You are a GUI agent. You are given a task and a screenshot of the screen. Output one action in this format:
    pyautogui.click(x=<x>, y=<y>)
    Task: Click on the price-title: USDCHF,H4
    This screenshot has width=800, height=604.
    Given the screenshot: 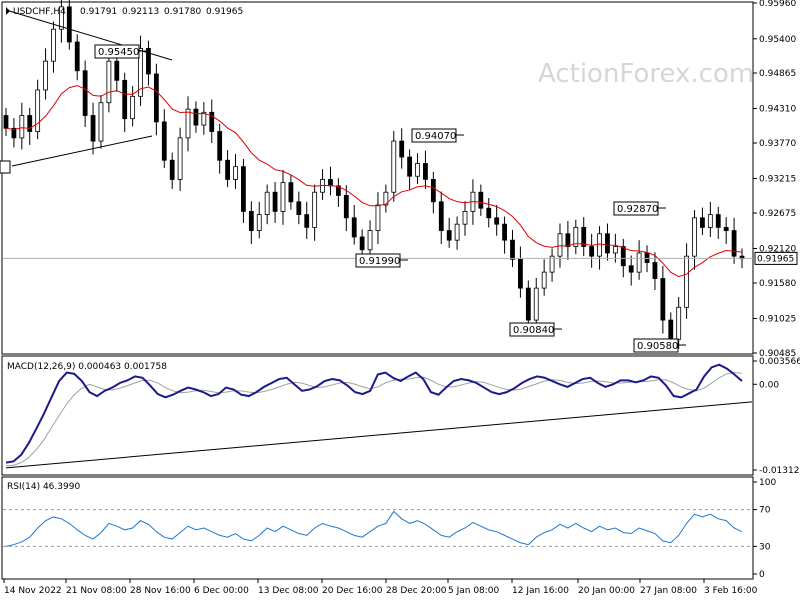 What is the action you would take?
    pyautogui.click(x=39, y=12)
    